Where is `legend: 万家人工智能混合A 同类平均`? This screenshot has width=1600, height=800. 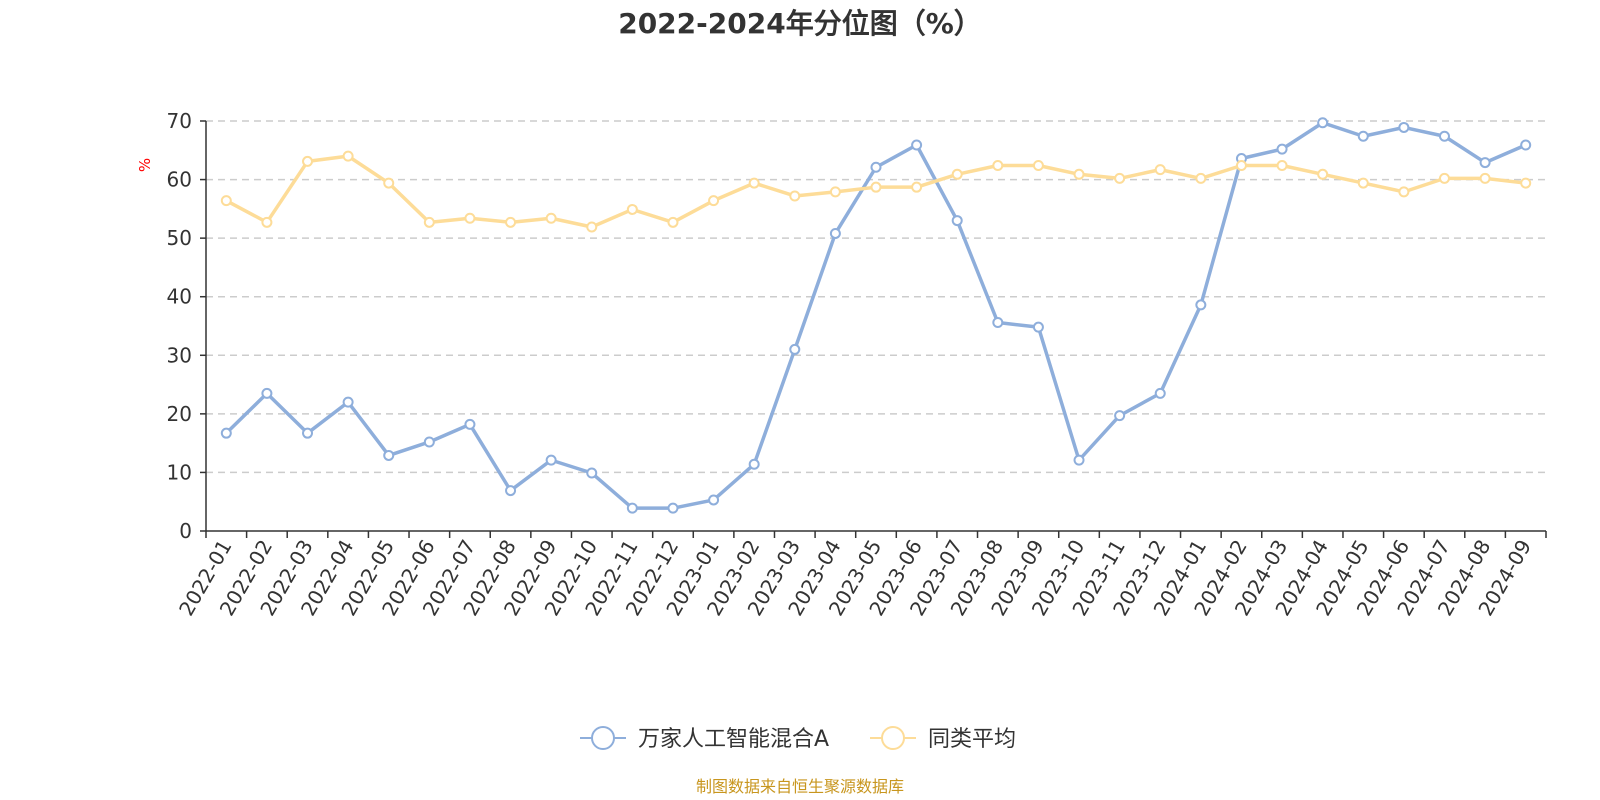
legend: 万家人工智能混合A 同类平均 is located at coordinates (798, 739).